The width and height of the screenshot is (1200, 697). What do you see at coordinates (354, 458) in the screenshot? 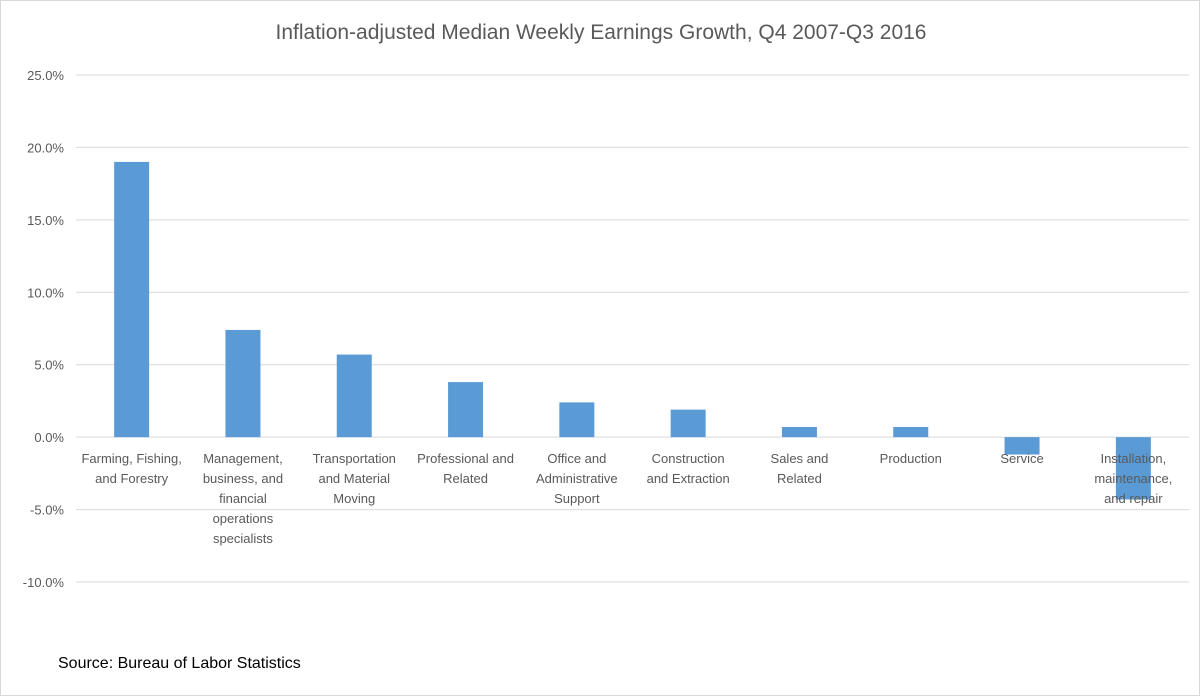
I see `category-label-line: Transportation` at bounding box center [354, 458].